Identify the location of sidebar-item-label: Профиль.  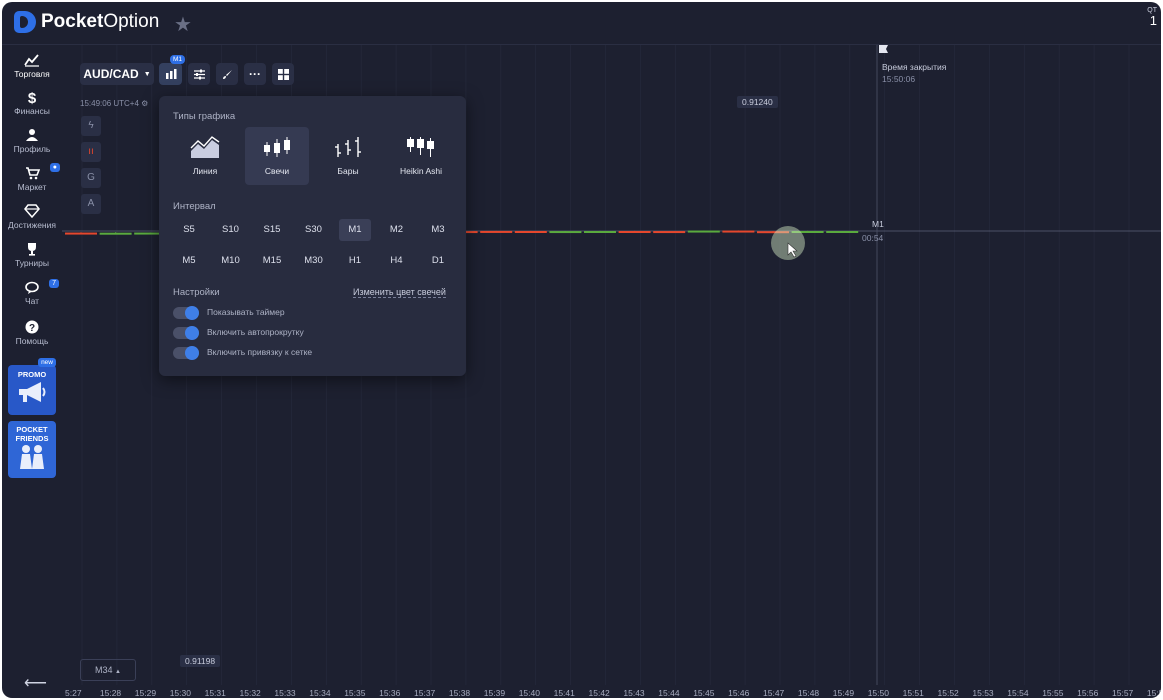
(32, 149).